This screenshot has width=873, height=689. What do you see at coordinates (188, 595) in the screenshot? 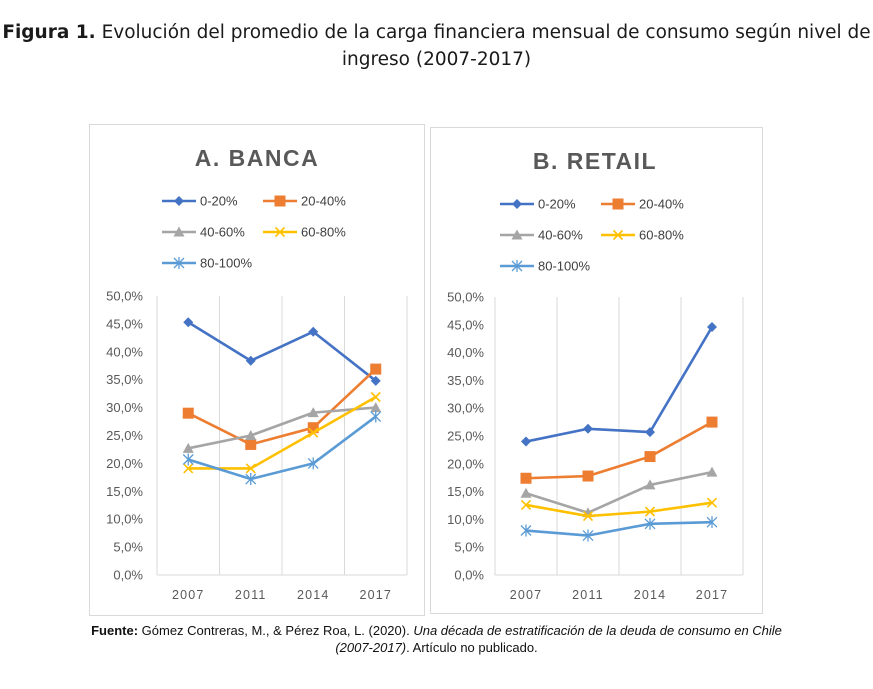
I see `x-tick-label: 2007` at bounding box center [188, 595].